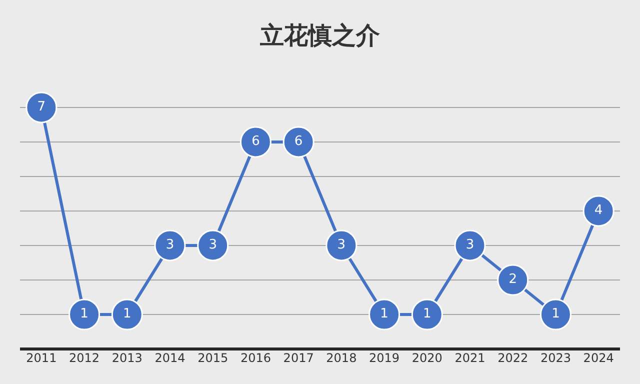  I want to click on data-label: 7, so click(41, 107).